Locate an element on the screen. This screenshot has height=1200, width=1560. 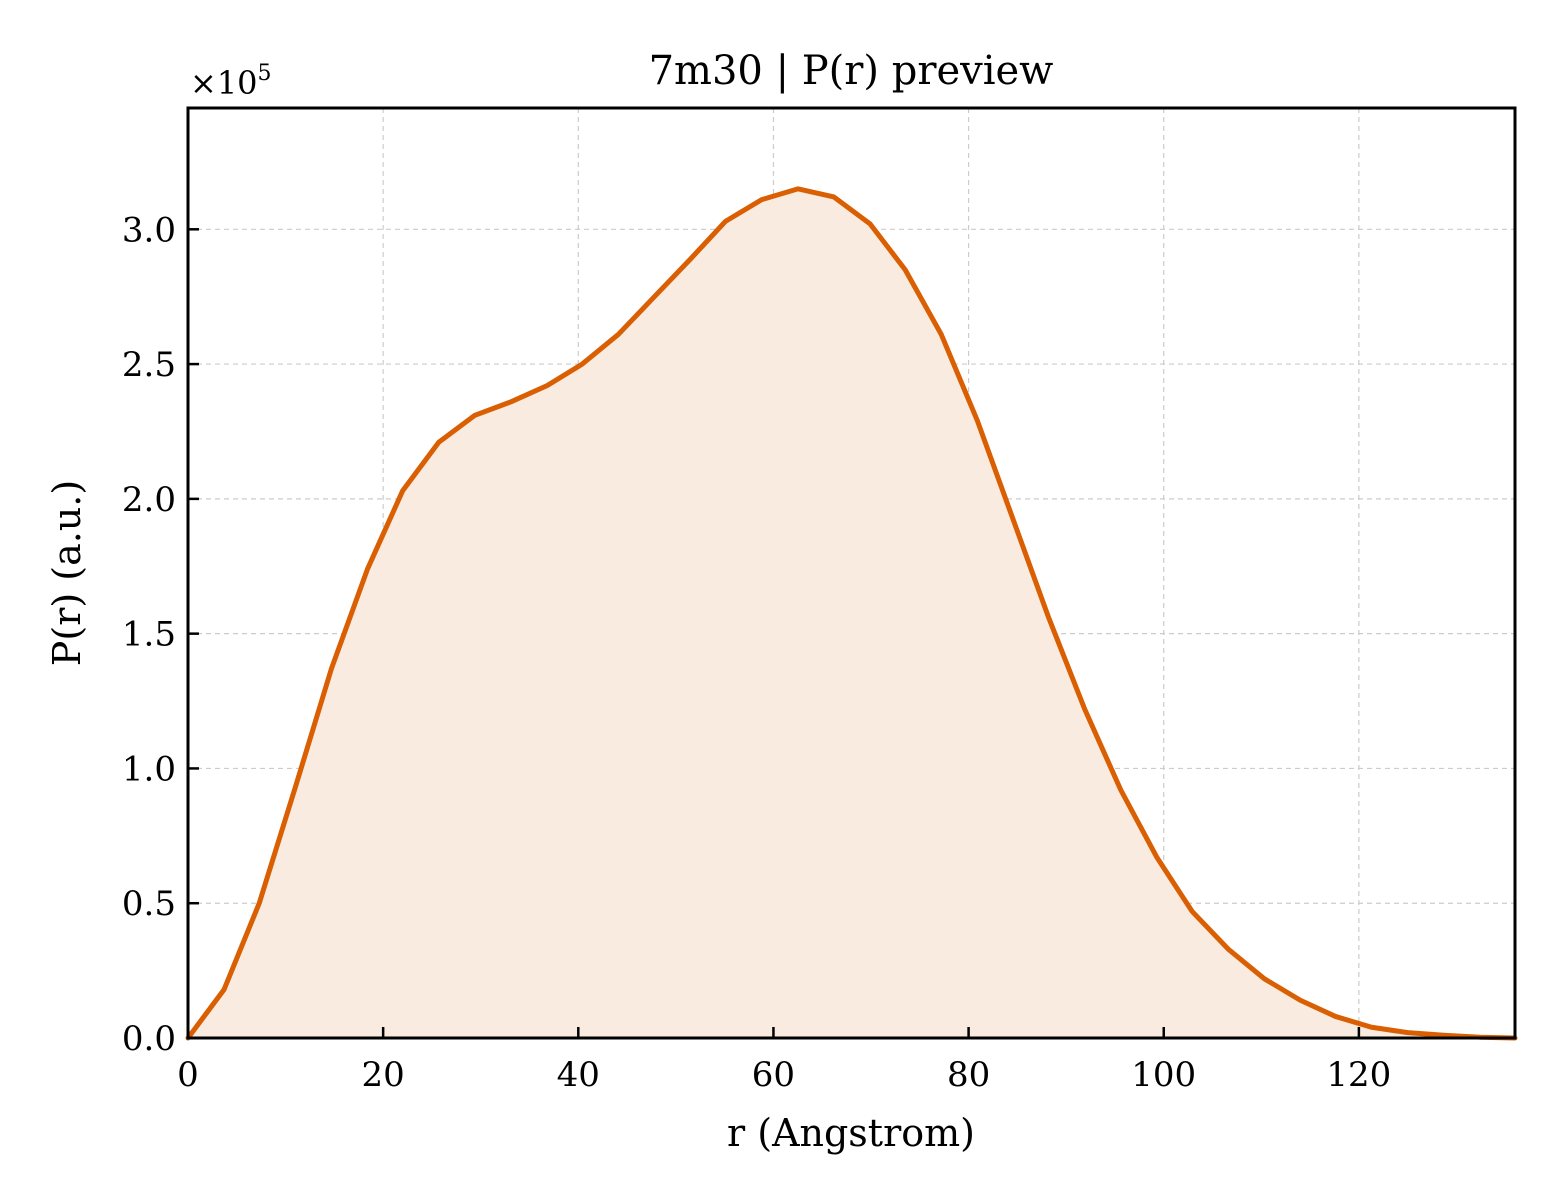
x-tick-label: 60 is located at coordinates (773, 1075).